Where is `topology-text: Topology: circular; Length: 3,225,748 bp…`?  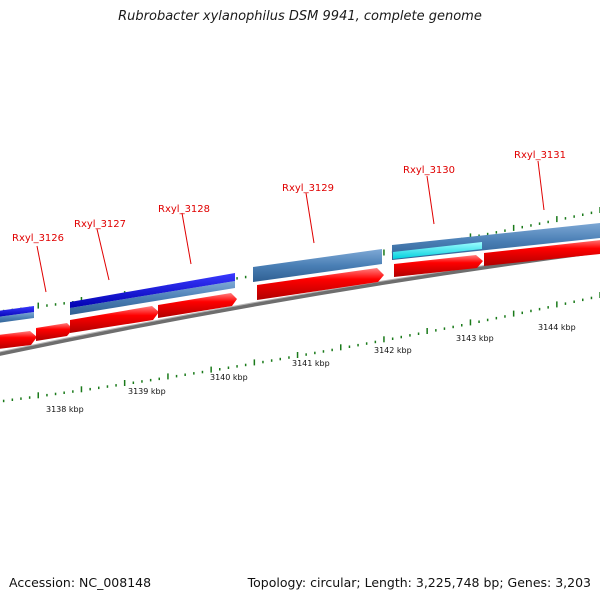
topology-text: Topology: circular; Length: 3,225,748 bp… is located at coordinates (419, 582).